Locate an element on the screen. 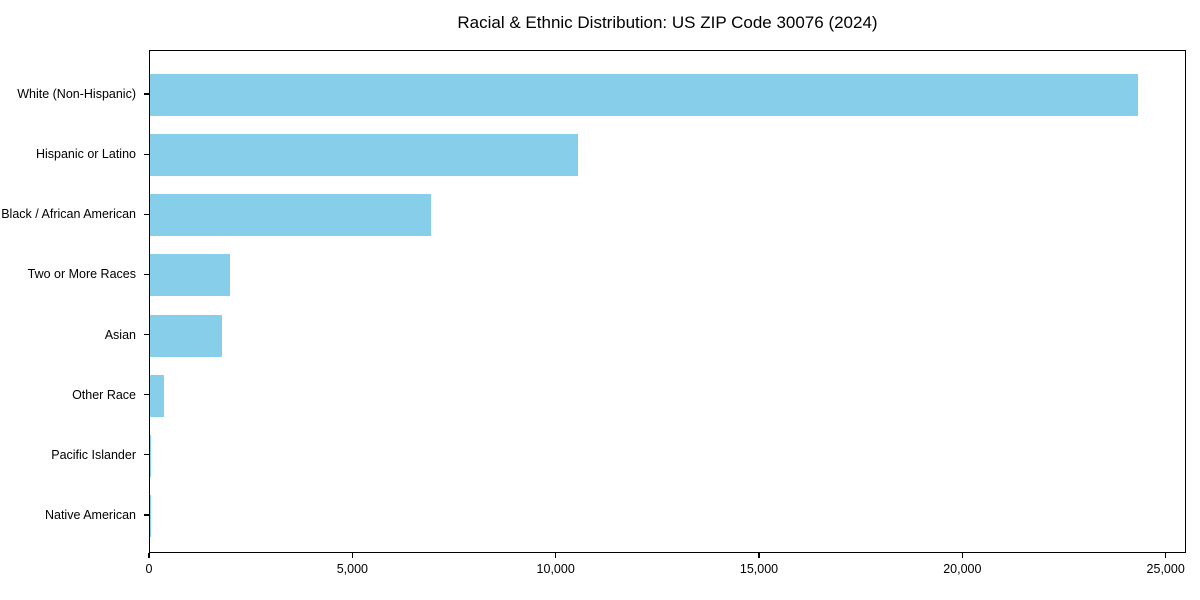  y-axis-row: Asian is located at coordinates (74, 335).